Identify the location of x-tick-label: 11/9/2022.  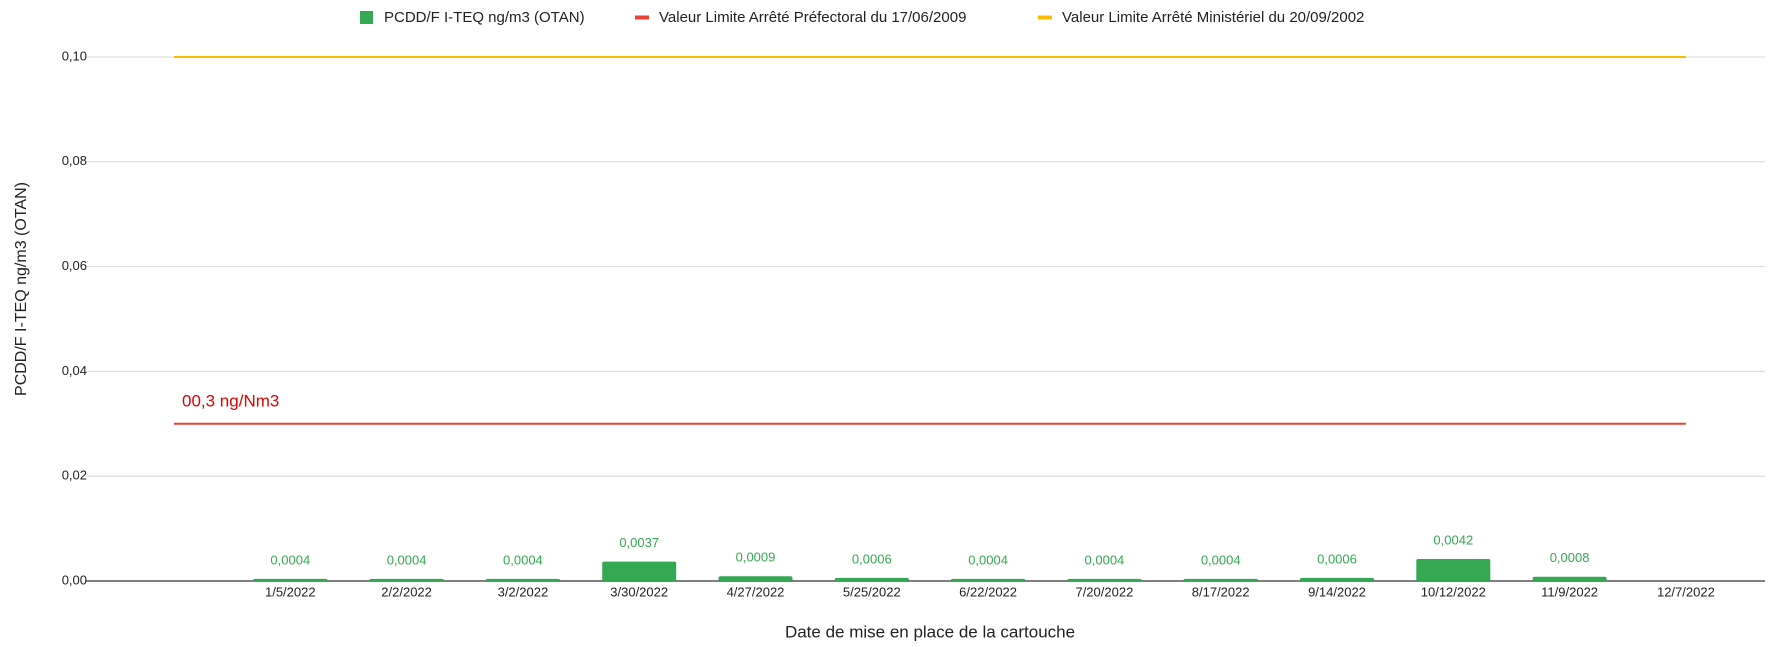
(1569, 591).